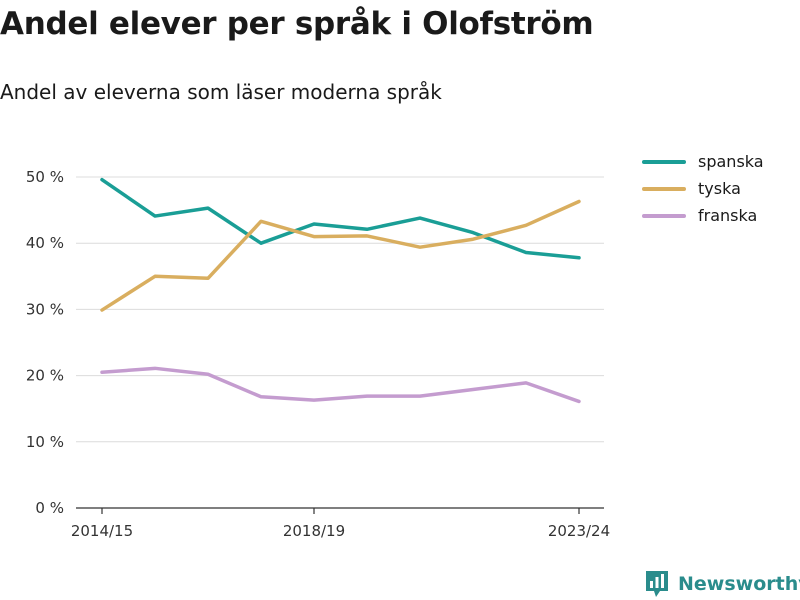  I want to click on newsworthy-logo-text: Newsworthy, so click(739, 584).